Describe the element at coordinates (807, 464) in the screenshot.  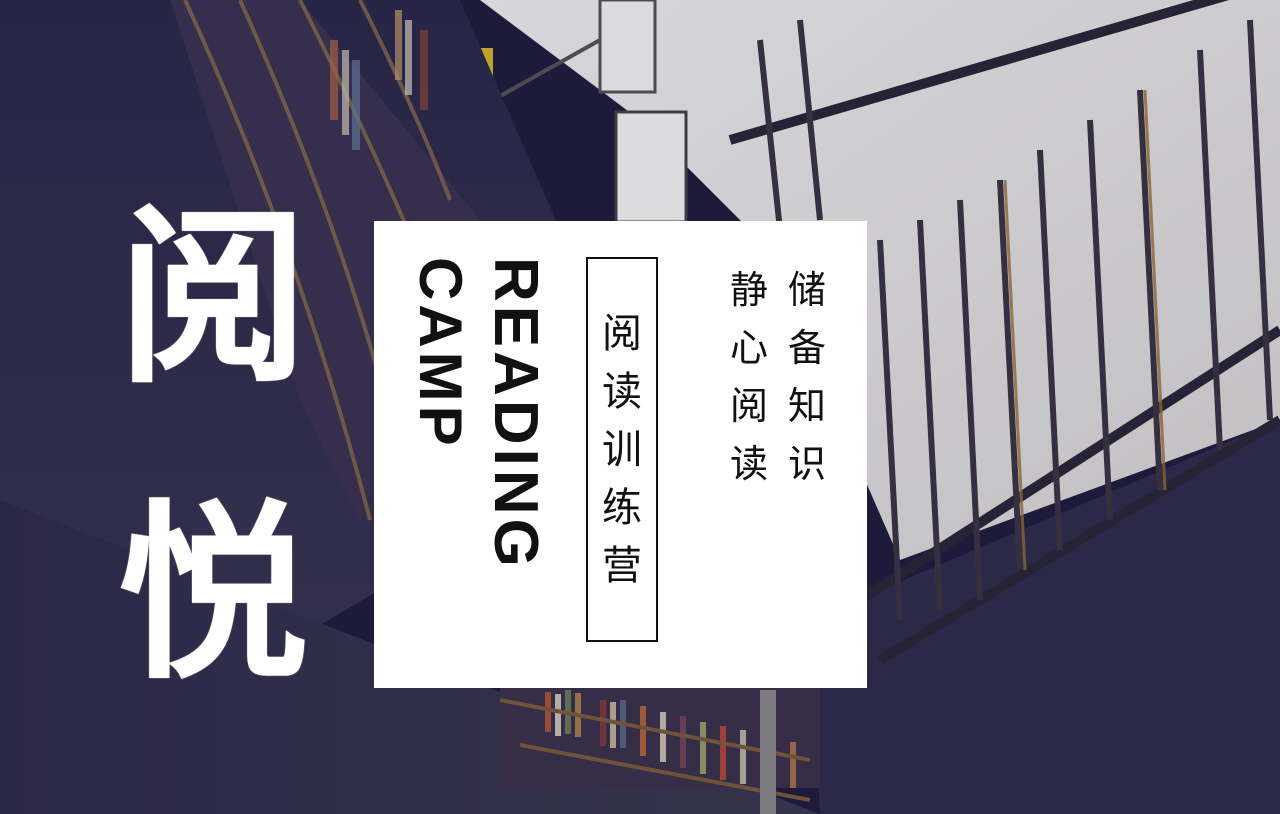
I see `slogan-char: 识` at that location.